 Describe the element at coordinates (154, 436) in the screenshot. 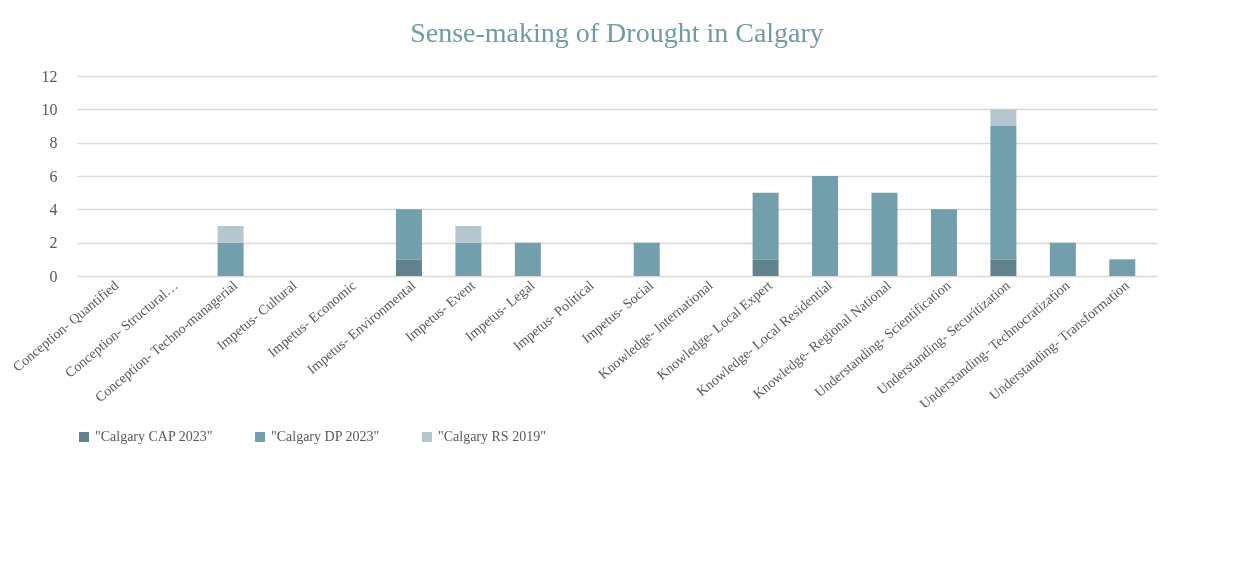

I see `legend-label: "Calgary CAP 2023"` at that location.